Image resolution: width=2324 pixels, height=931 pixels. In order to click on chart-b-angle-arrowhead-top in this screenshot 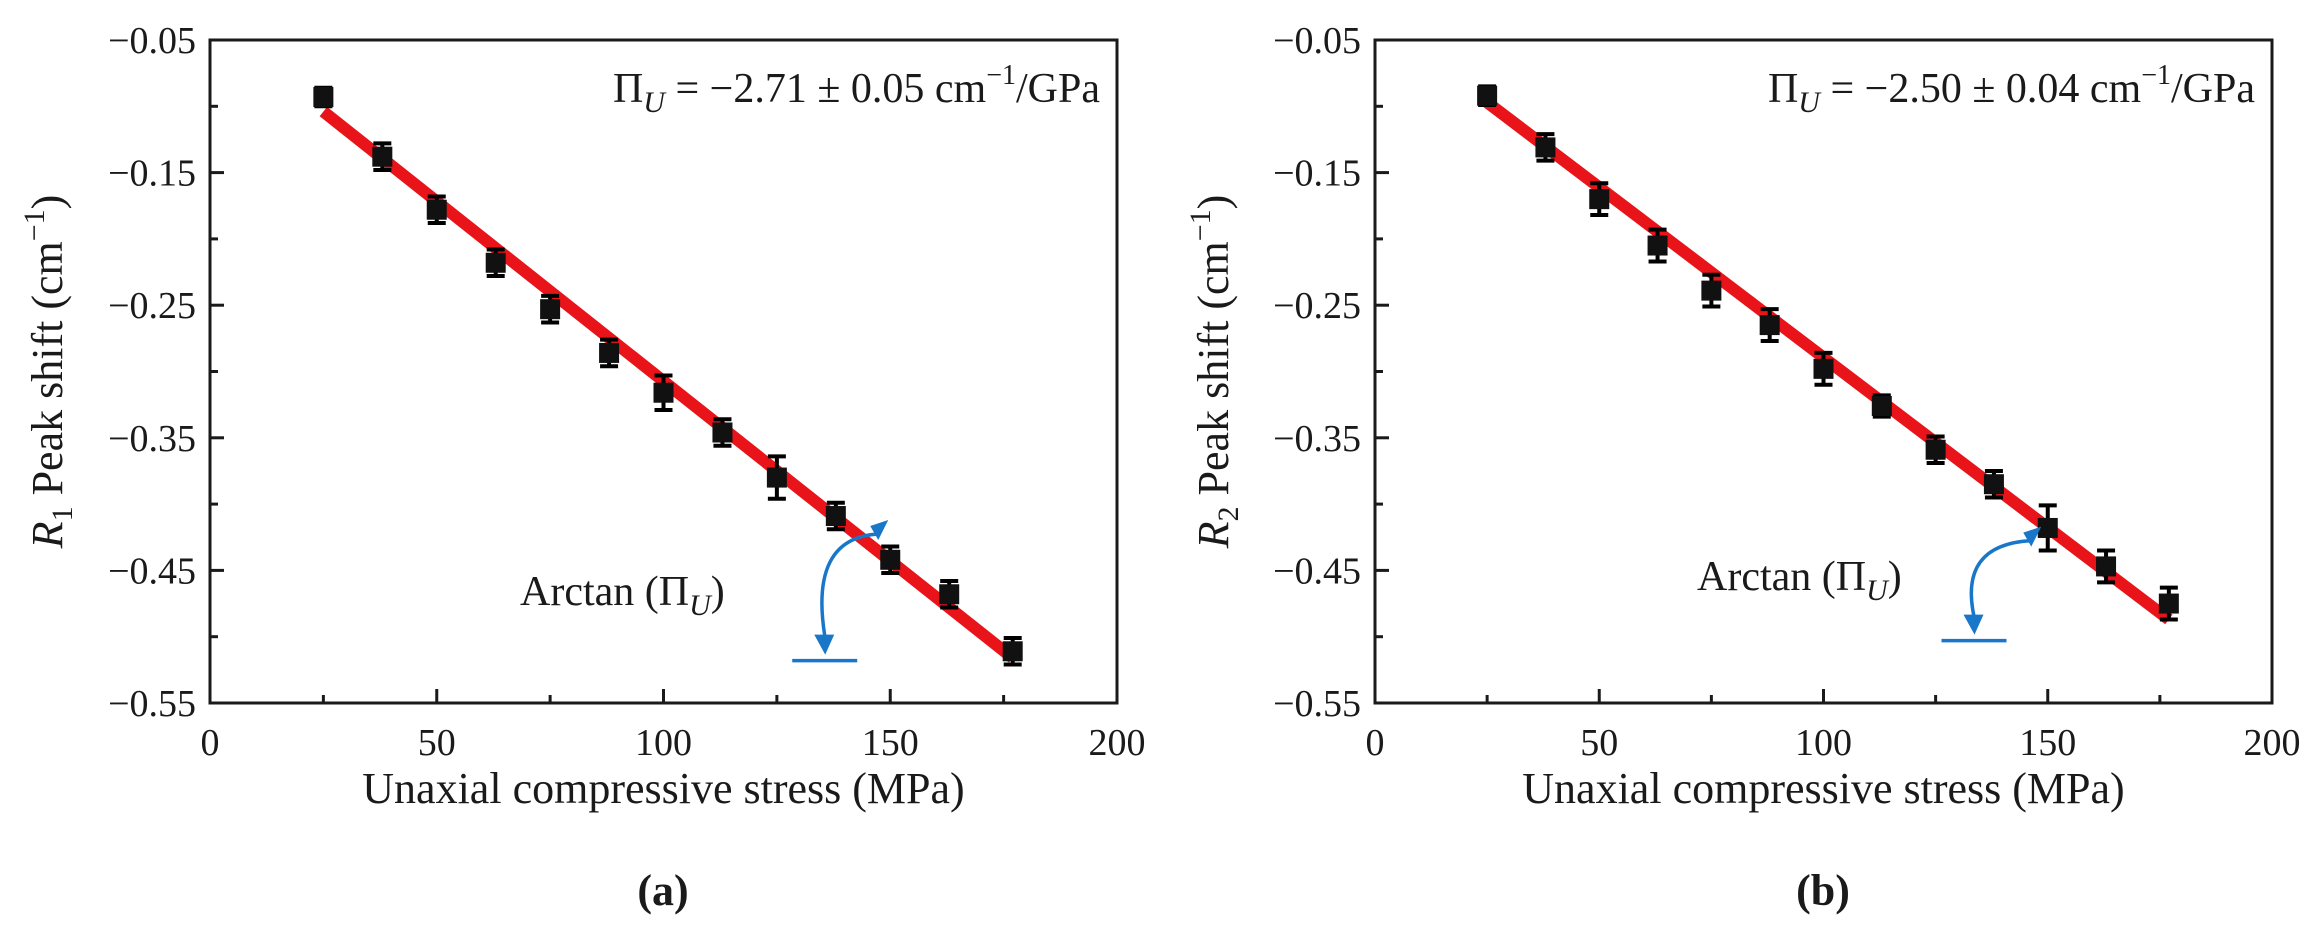, I will do `click(2032, 536)`.